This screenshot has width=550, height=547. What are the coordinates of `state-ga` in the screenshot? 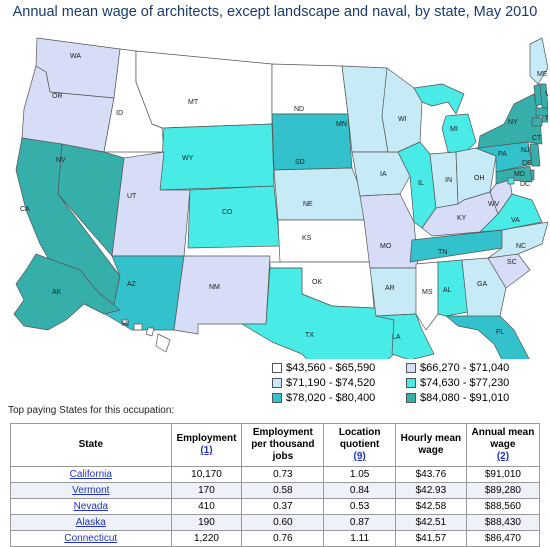 It's located at (484, 288).